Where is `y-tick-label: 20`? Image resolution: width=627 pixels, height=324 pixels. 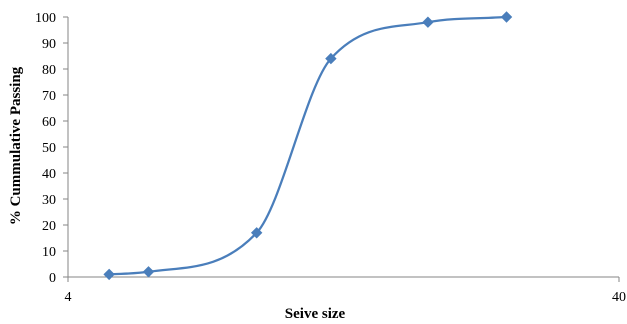
y-tick-label: 20 is located at coordinates (49, 226).